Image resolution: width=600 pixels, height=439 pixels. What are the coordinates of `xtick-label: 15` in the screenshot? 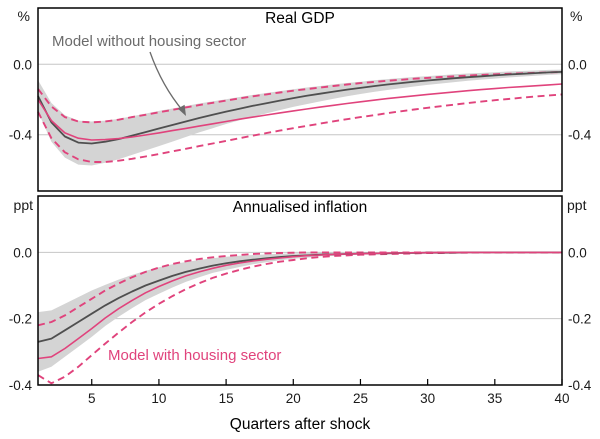 It's located at (226, 398).